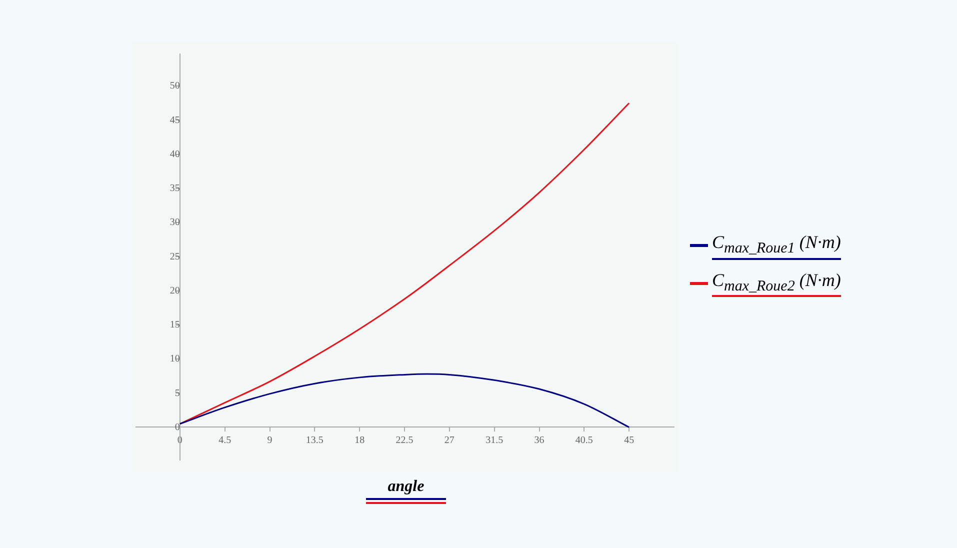  I want to click on legend-label: C$_{max_Roue2}$ (N·m), so click(776, 284).